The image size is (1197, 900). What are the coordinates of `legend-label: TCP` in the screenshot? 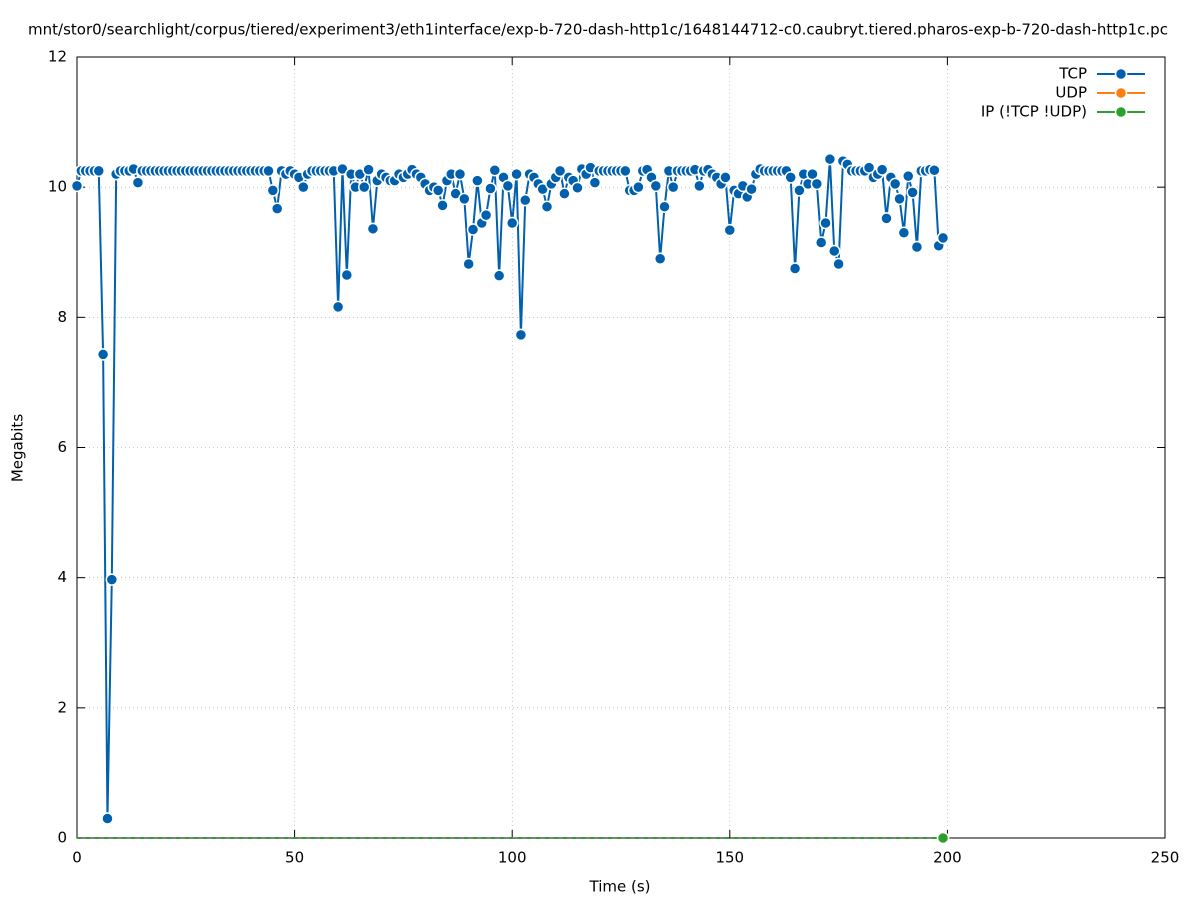 It's located at (1072, 74).